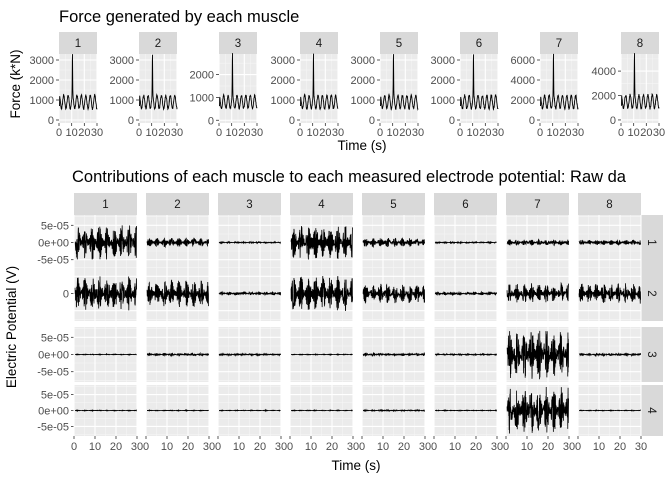 The image size is (672, 480). Describe the element at coordinates (249, 354) in the screenshot. I see `emg-panel-r3-c3` at that location.